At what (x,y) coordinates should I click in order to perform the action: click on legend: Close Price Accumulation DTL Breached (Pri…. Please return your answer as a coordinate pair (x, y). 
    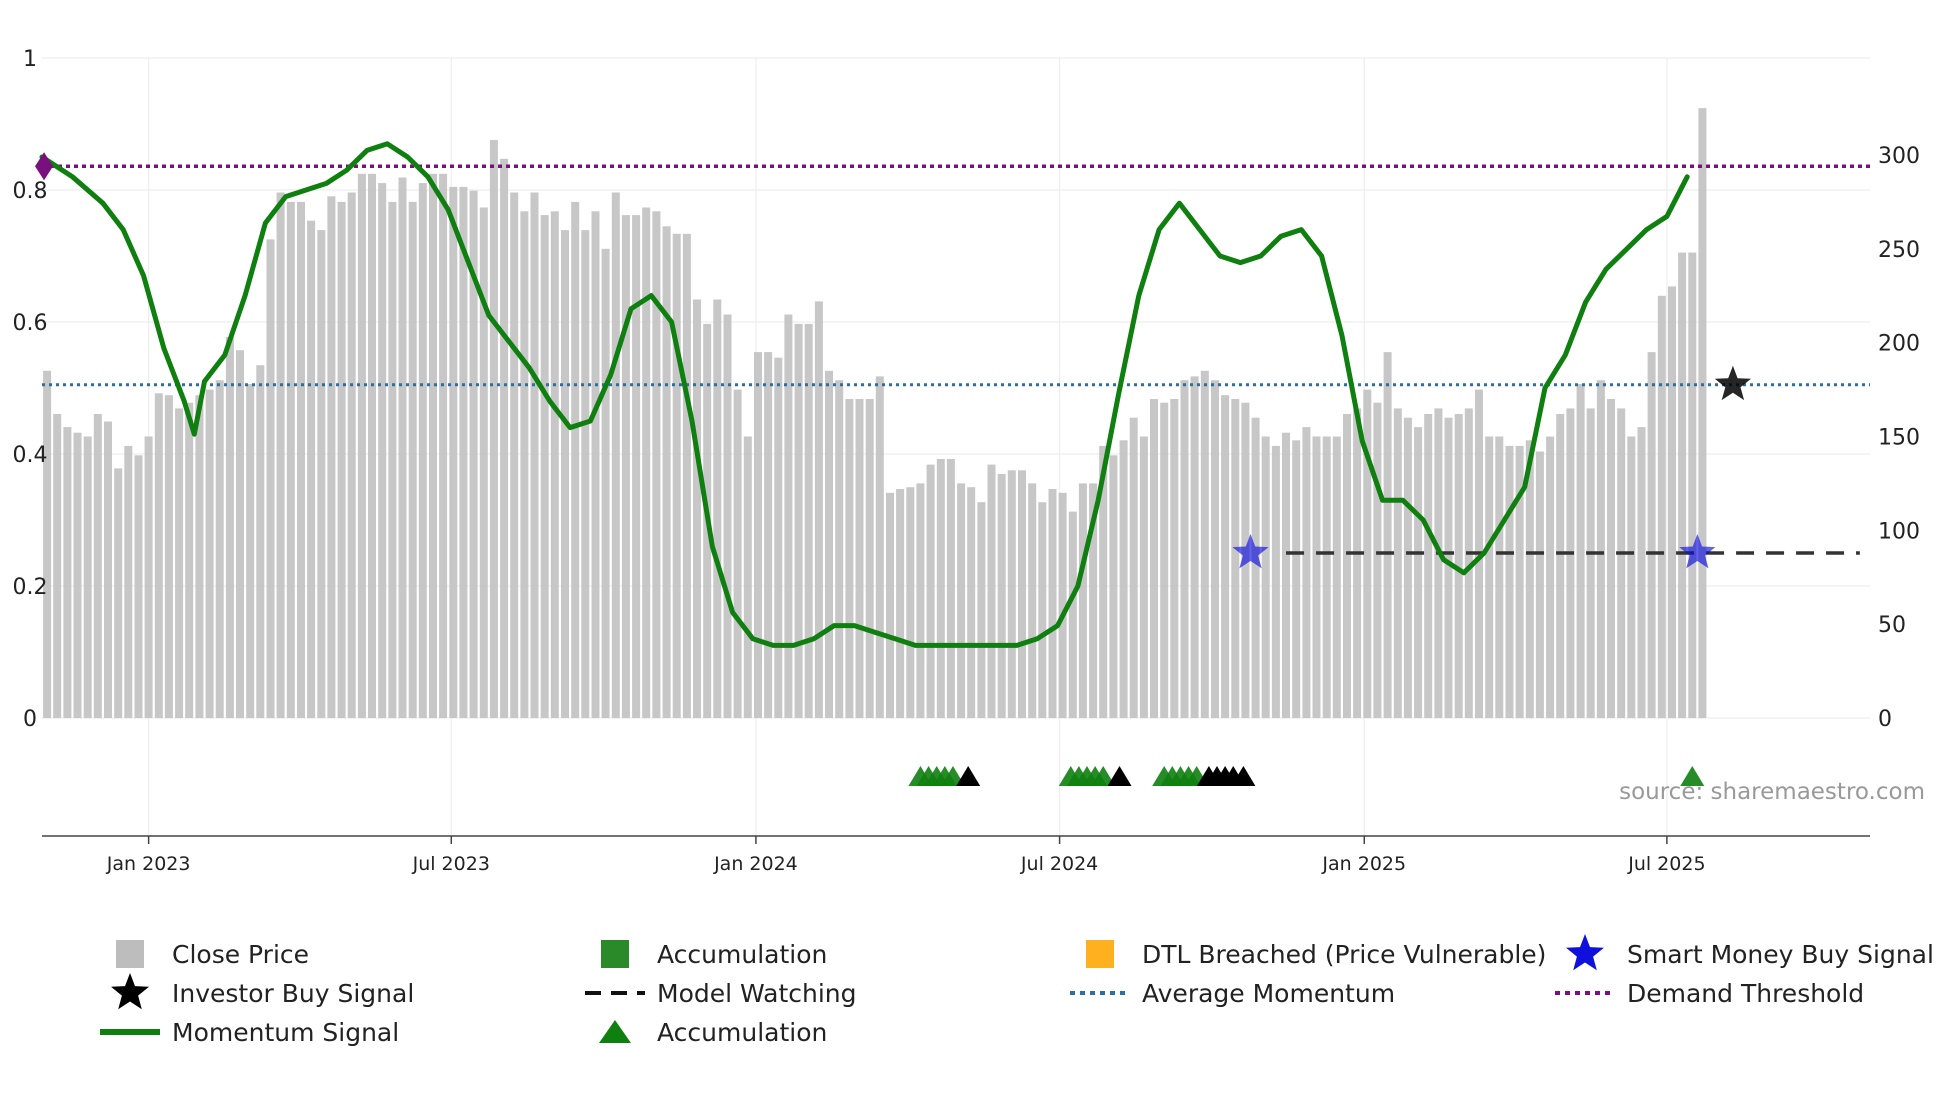
    Looking at the image, I should click on (1017, 990).